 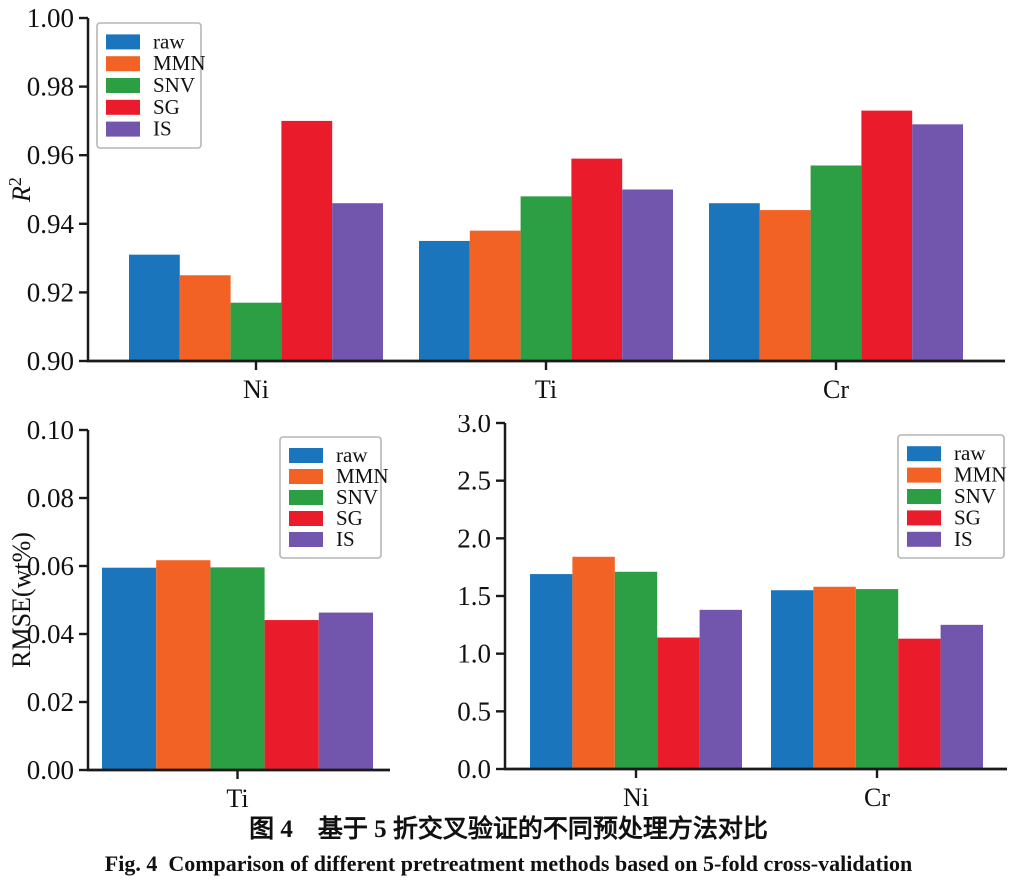 What do you see at coordinates (20, 190) in the screenshot?
I see `y-axis-label: R2` at bounding box center [20, 190].